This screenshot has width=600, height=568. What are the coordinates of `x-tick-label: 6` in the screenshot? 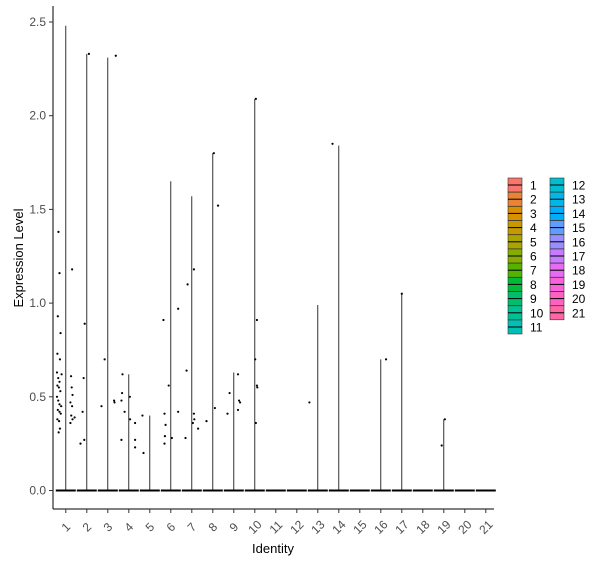 It's located at (171, 527).